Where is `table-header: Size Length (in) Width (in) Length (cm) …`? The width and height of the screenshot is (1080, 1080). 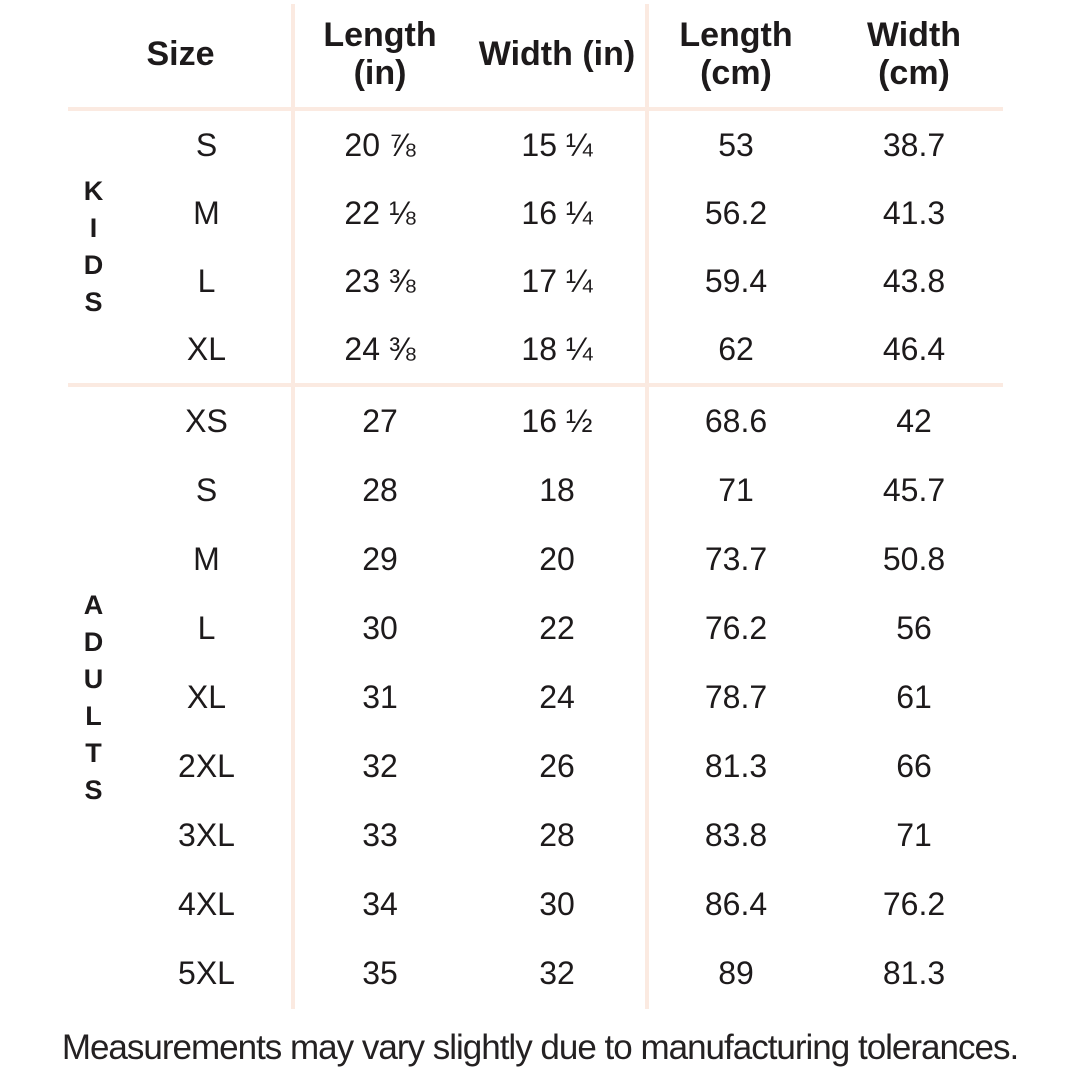
table-header: Size Length (in) Width (in) Length (cm) … is located at coordinates (535, 53).